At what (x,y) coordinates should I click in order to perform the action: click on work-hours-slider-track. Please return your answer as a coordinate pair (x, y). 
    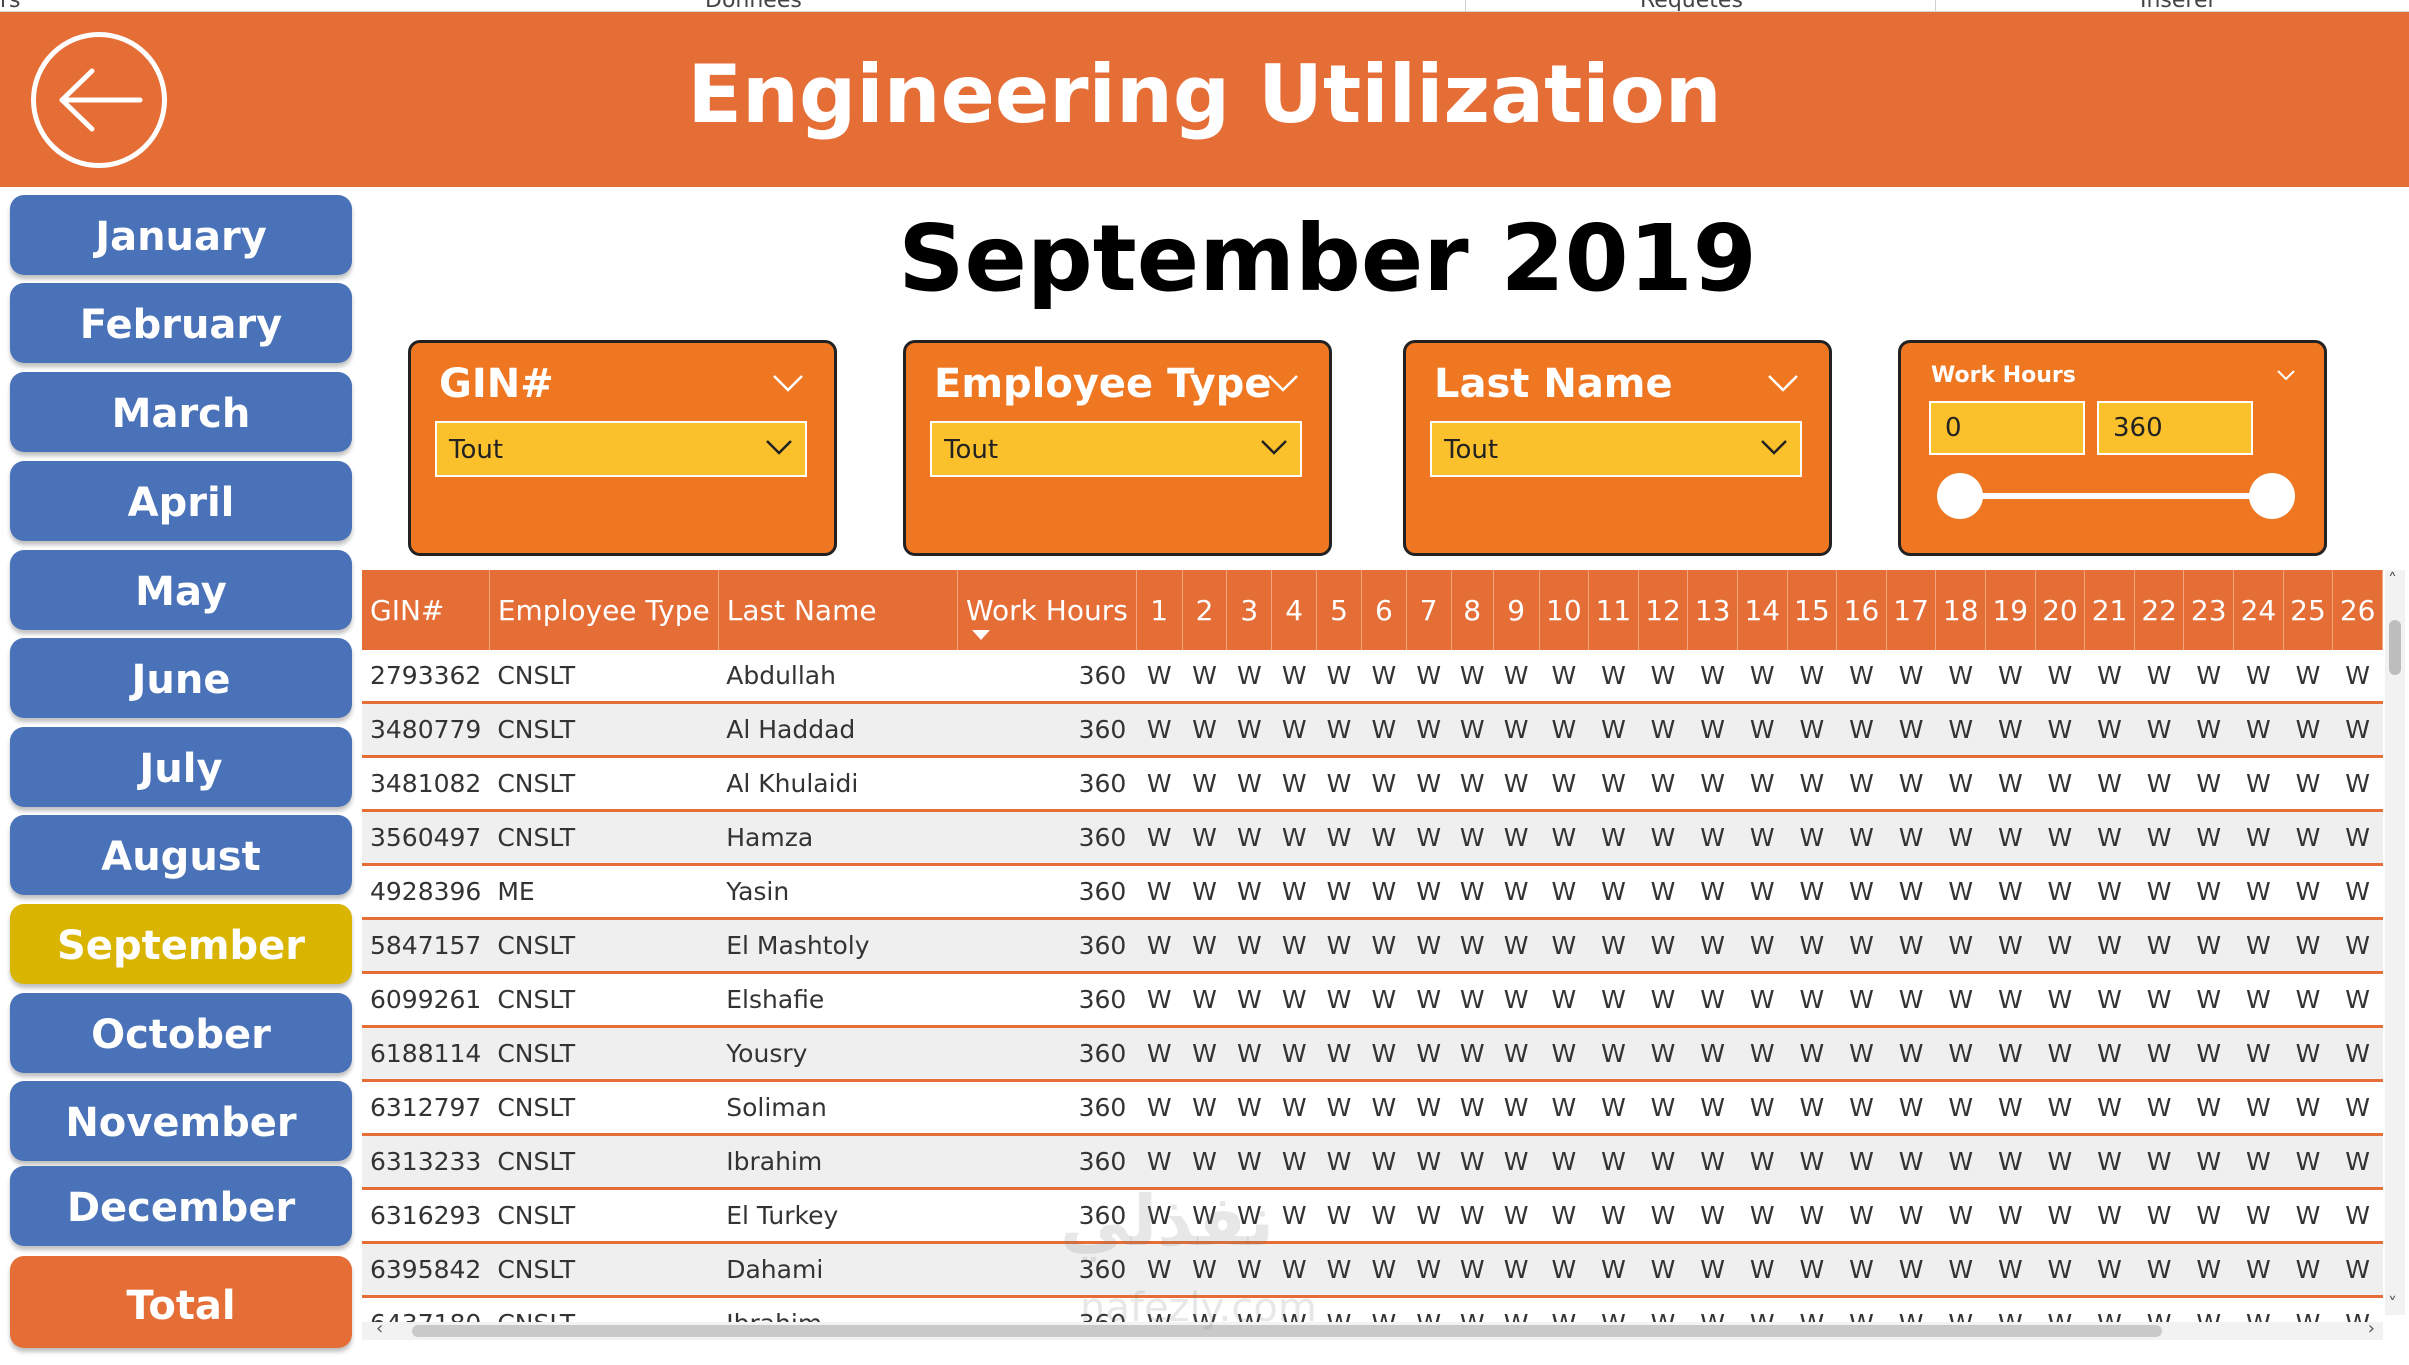
    Looking at the image, I should click on (2121, 496).